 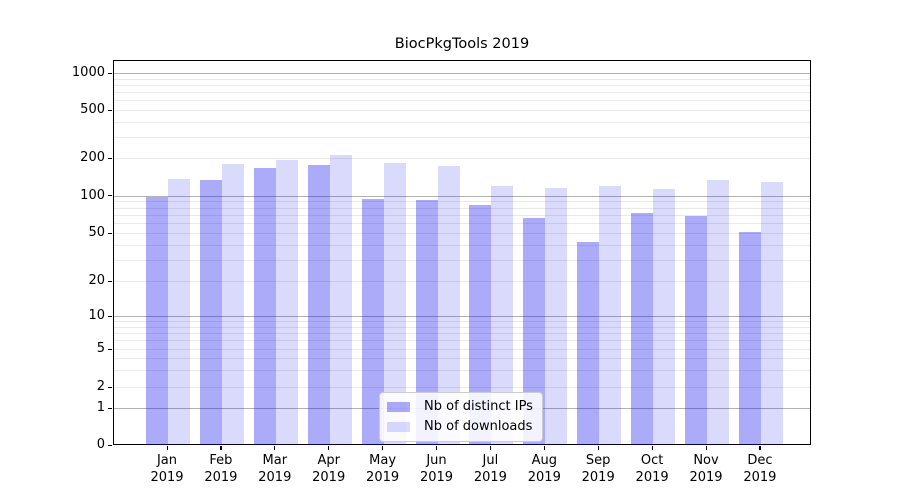 What do you see at coordinates (480, 325) in the screenshot?
I see `bar-distinct-ips-jul` at bounding box center [480, 325].